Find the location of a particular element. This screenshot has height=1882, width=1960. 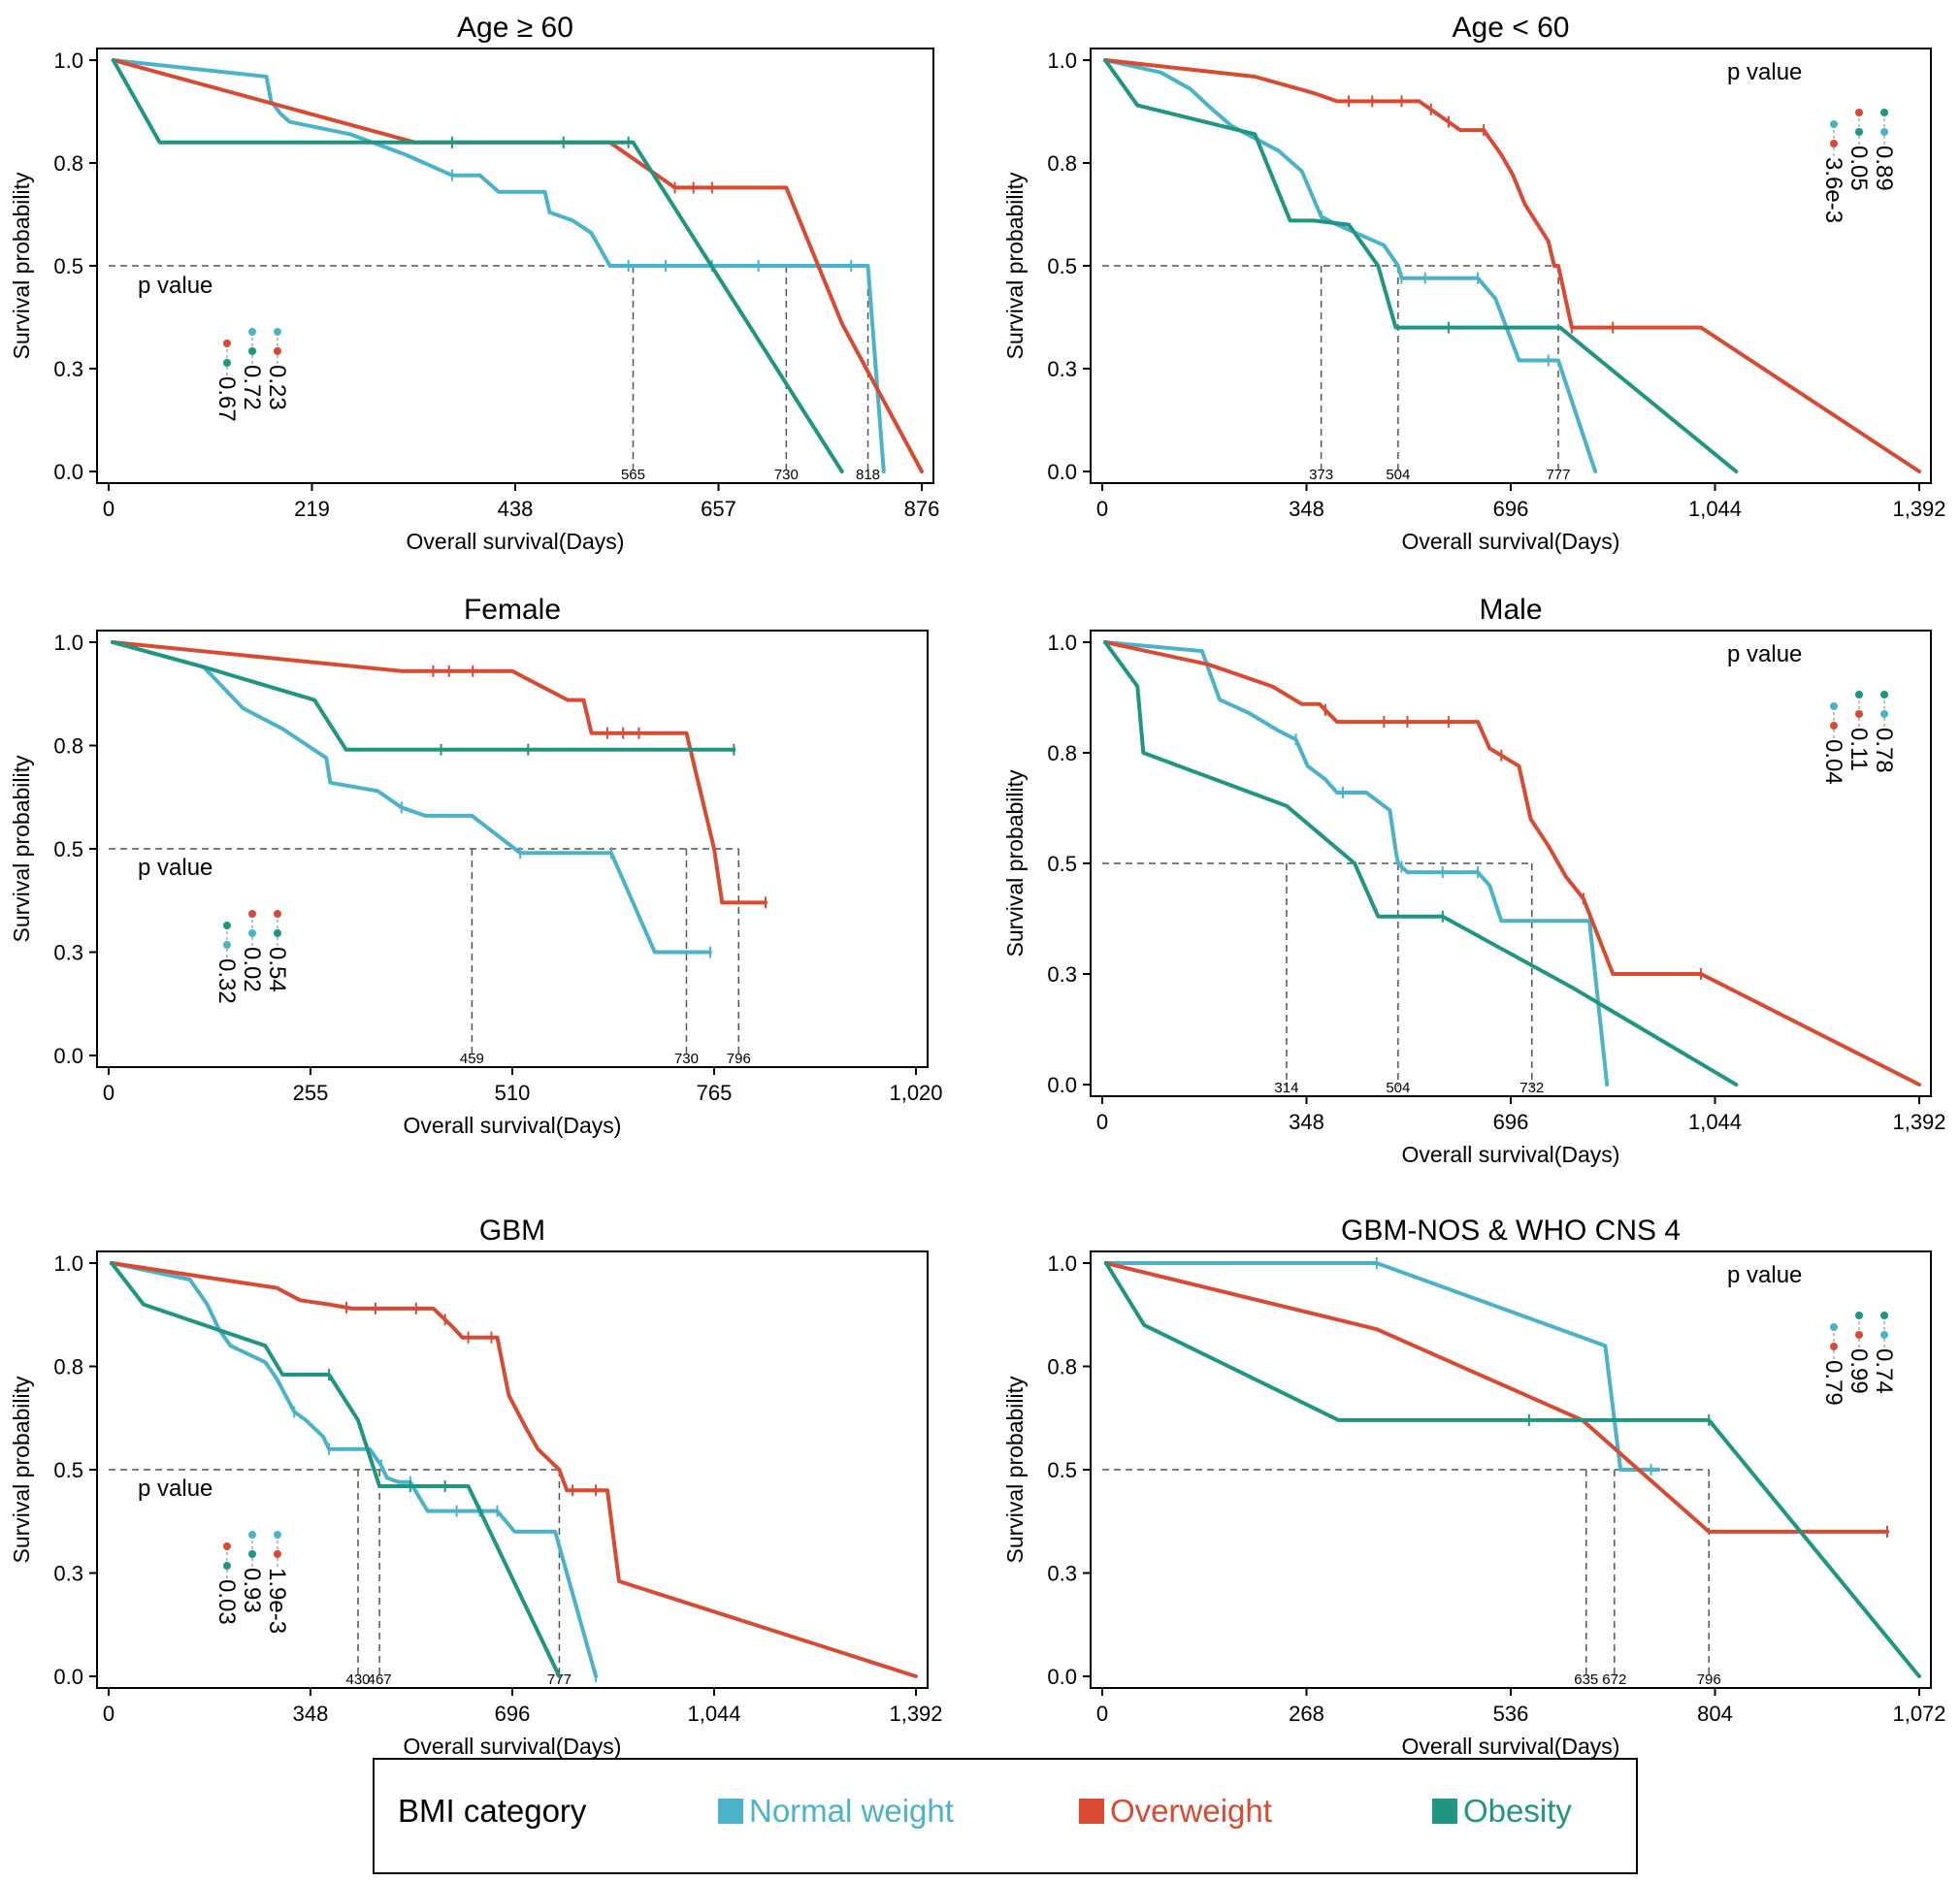

median-label: 818 is located at coordinates (868, 475).